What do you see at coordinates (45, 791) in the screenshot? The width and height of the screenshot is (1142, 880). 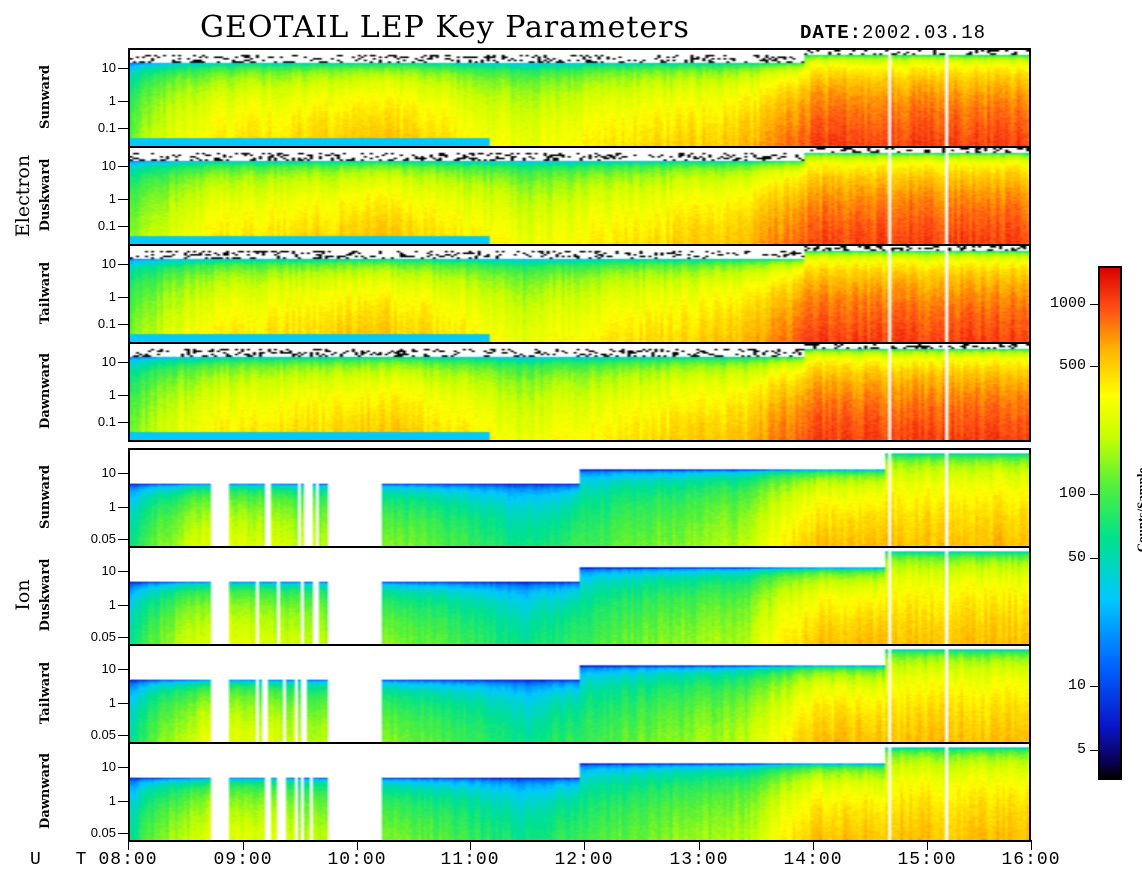 I see `panel-label-ion-dawnward: Dawnward` at bounding box center [45, 791].